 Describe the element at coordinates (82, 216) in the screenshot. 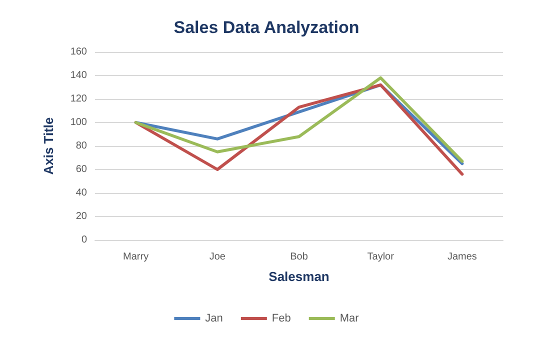

I see `y-tick-label: 20` at that location.